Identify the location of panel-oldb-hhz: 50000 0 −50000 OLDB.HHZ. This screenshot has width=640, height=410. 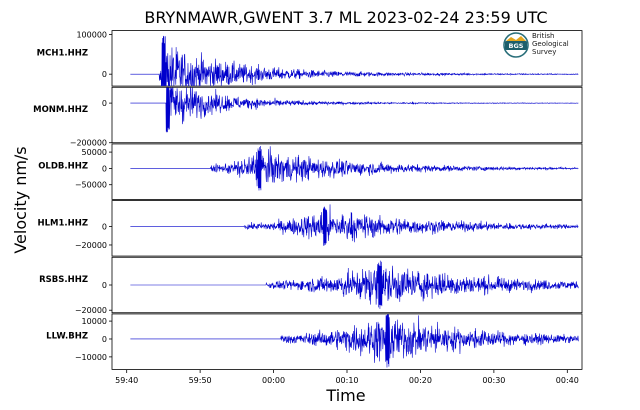
(310, 171).